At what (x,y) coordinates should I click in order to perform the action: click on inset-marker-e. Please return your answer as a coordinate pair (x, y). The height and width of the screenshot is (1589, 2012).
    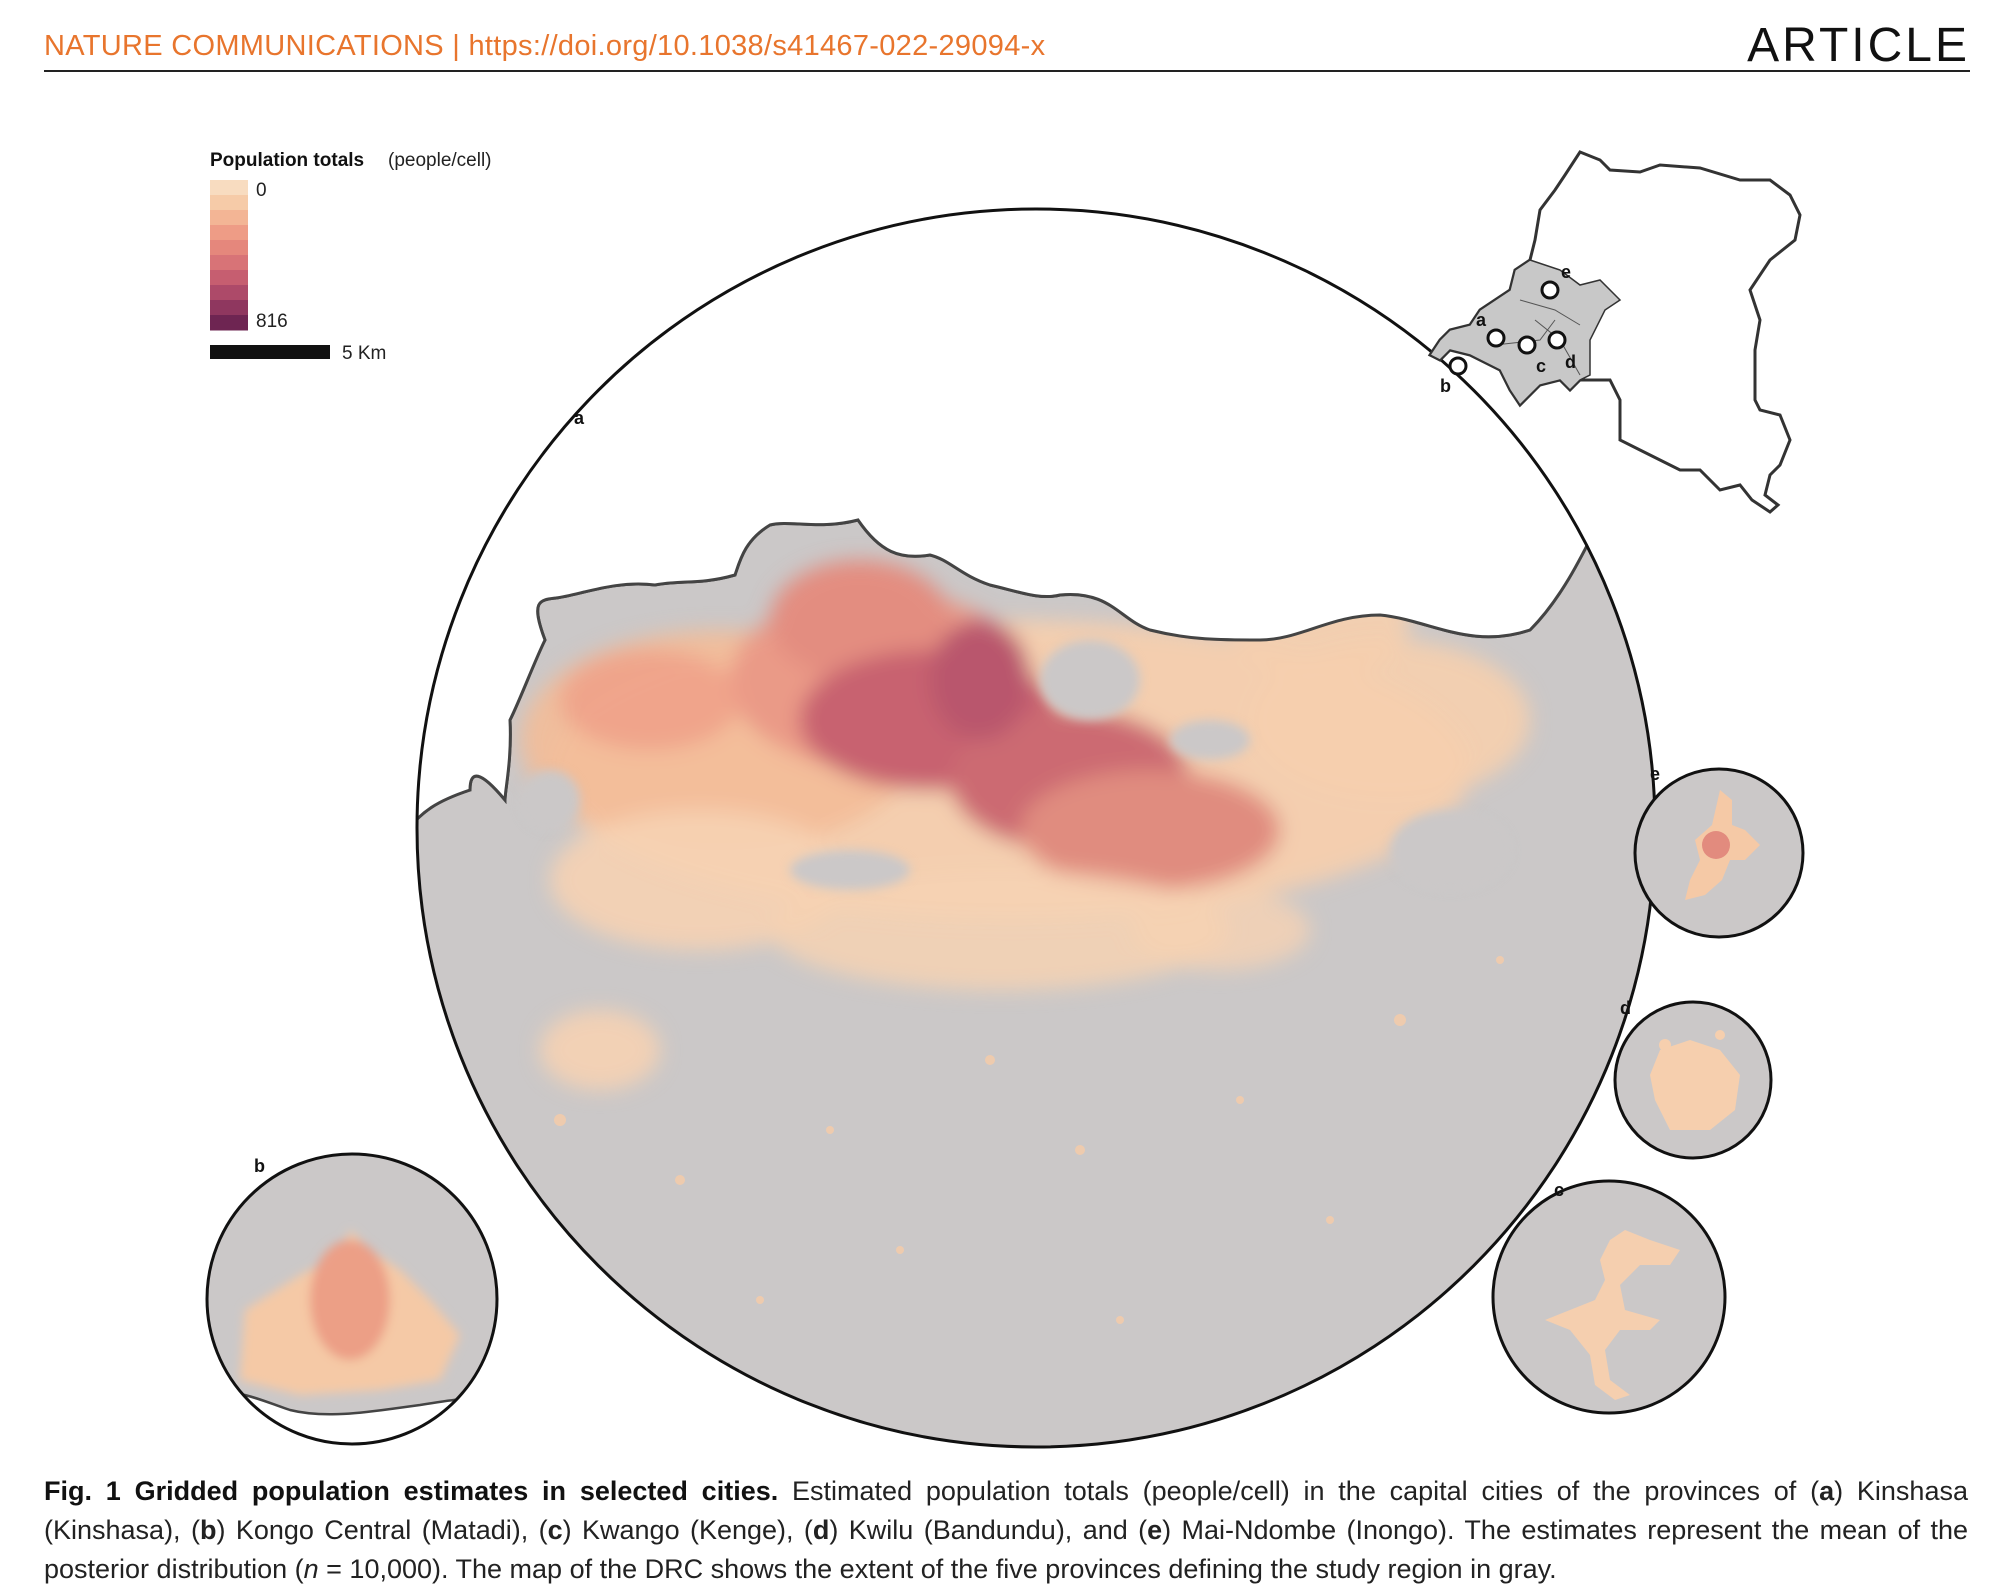
    Looking at the image, I should click on (1550, 290).